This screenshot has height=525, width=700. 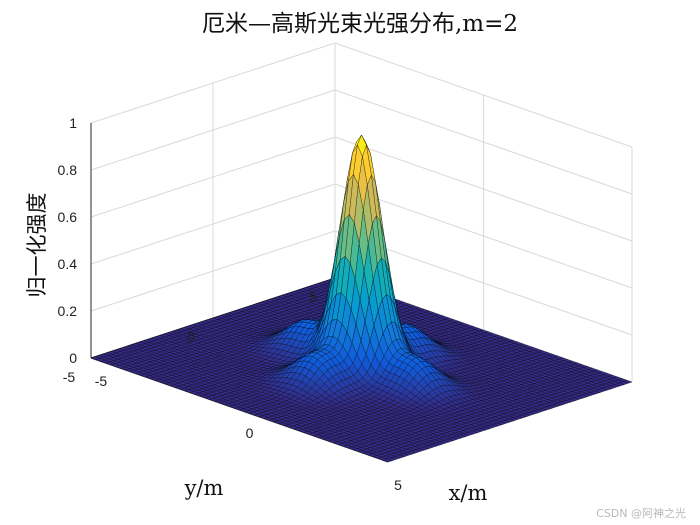 I want to click on y-tick-label: 0, so click(x=191, y=337).